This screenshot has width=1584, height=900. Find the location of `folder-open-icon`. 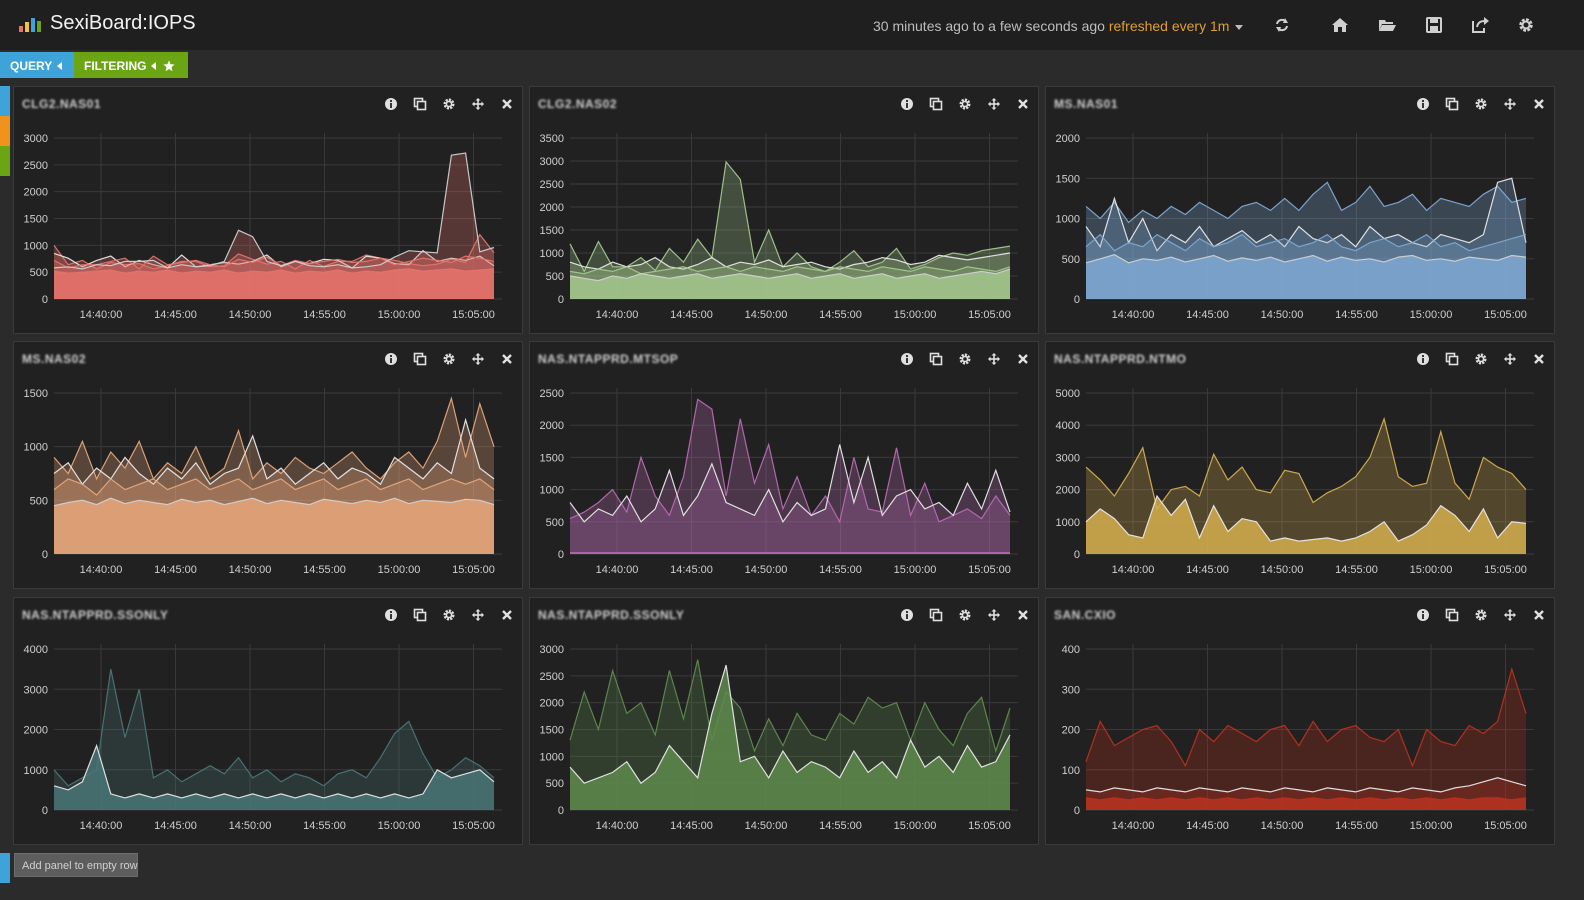

folder-open-icon is located at coordinates (1387, 25).